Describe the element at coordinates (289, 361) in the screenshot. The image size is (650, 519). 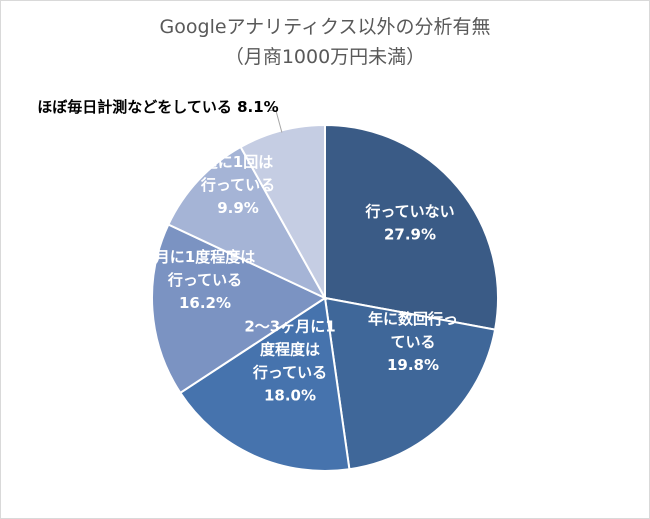
I see `slice-label-3: 2～3ヶ月に1 度程度は行っている 18.0%` at that location.